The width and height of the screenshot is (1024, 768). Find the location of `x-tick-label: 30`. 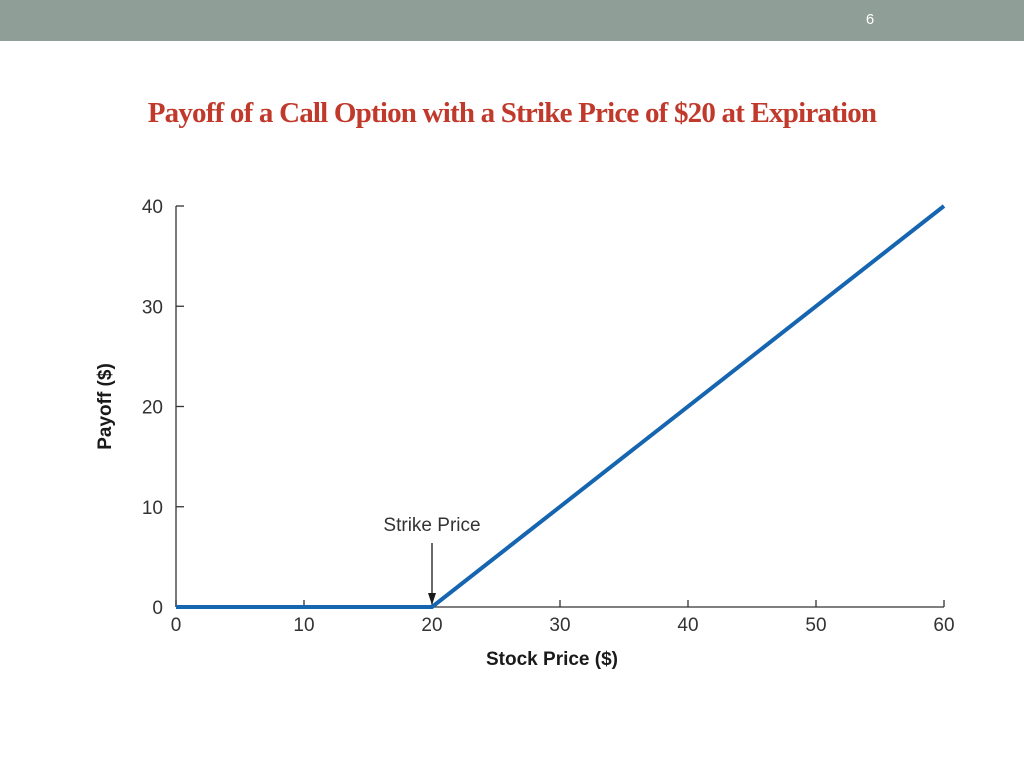

x-tick-label: 30 is located at coordinates (559, 625).